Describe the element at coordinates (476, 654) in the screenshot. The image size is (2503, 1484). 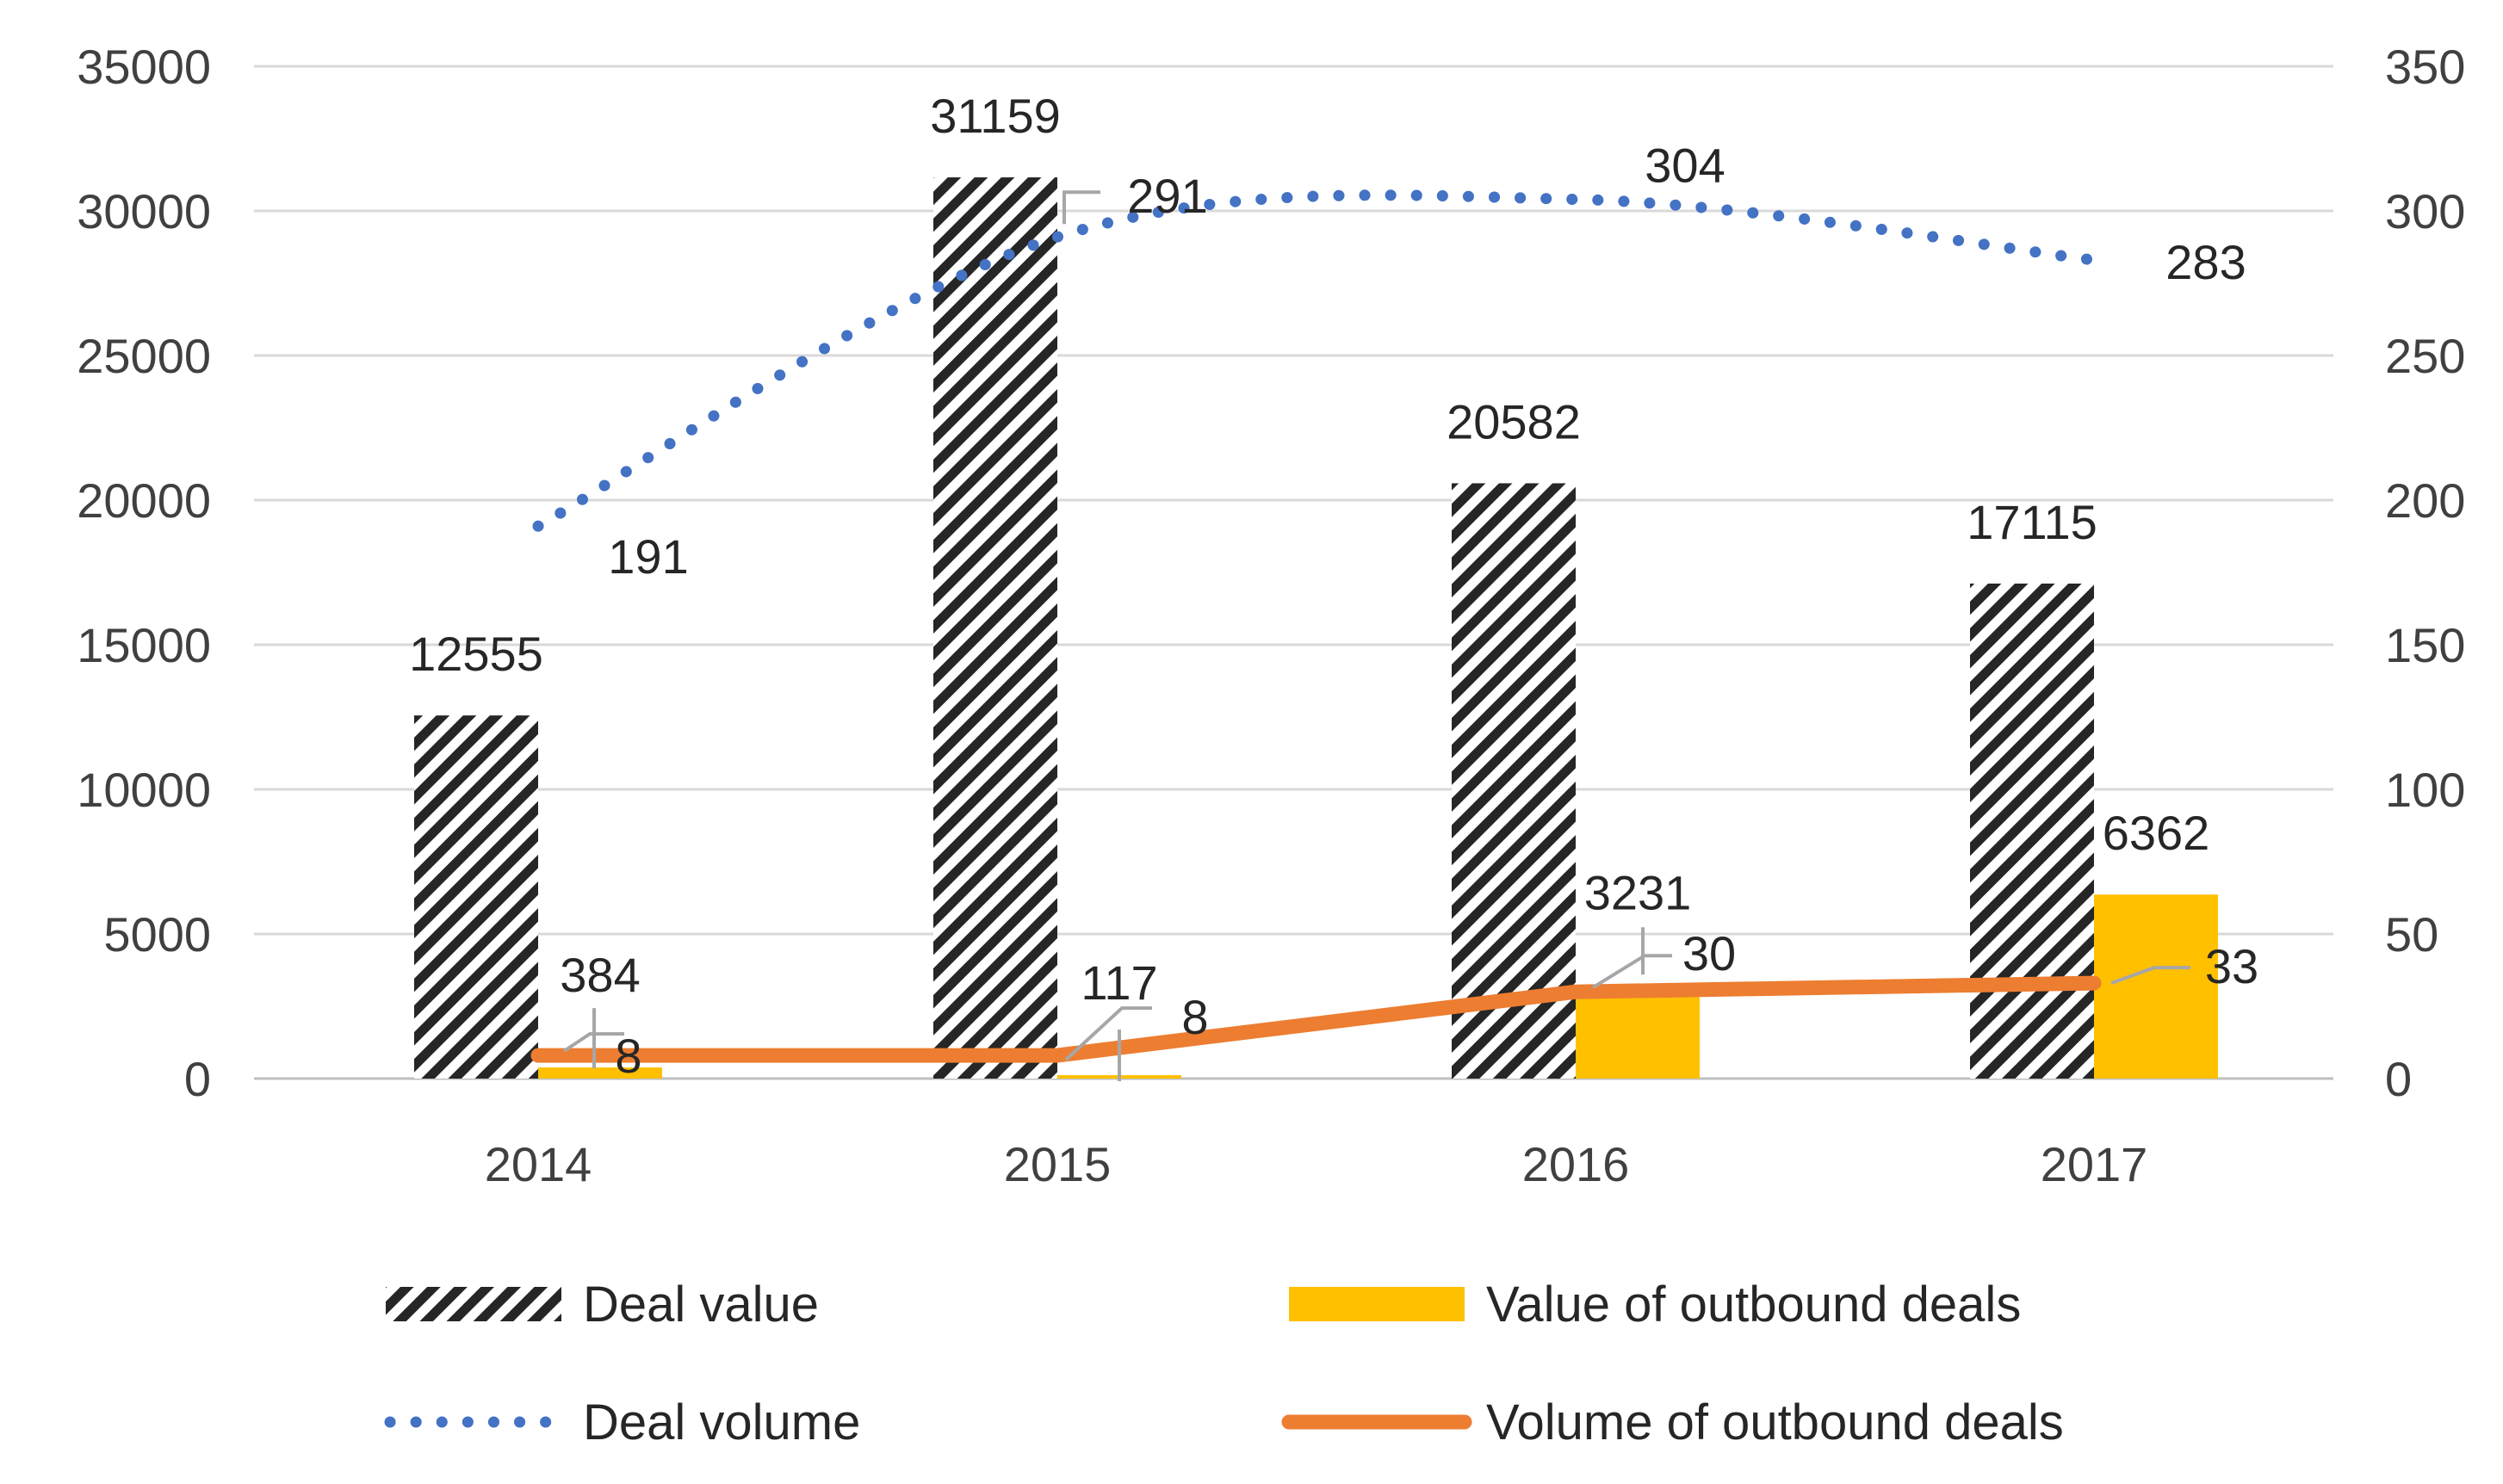
I see `data-label-deal-value: 12555` at that location.